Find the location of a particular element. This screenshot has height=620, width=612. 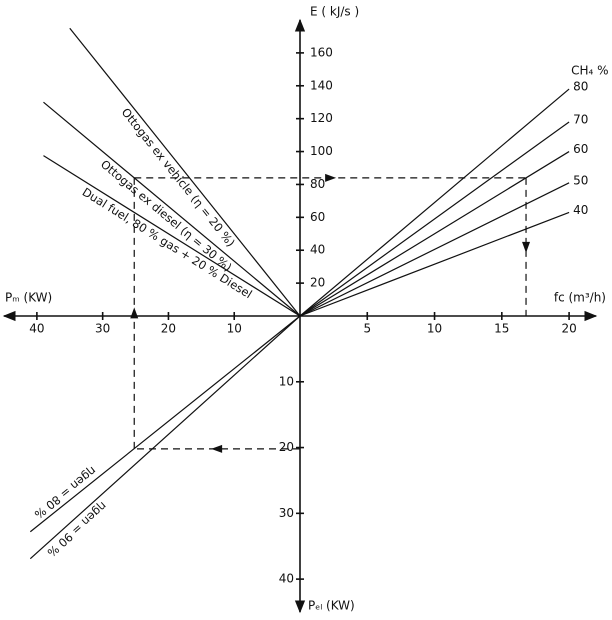

axis-title: Pₑₗ (KW) is located at coordinates (331, 606).